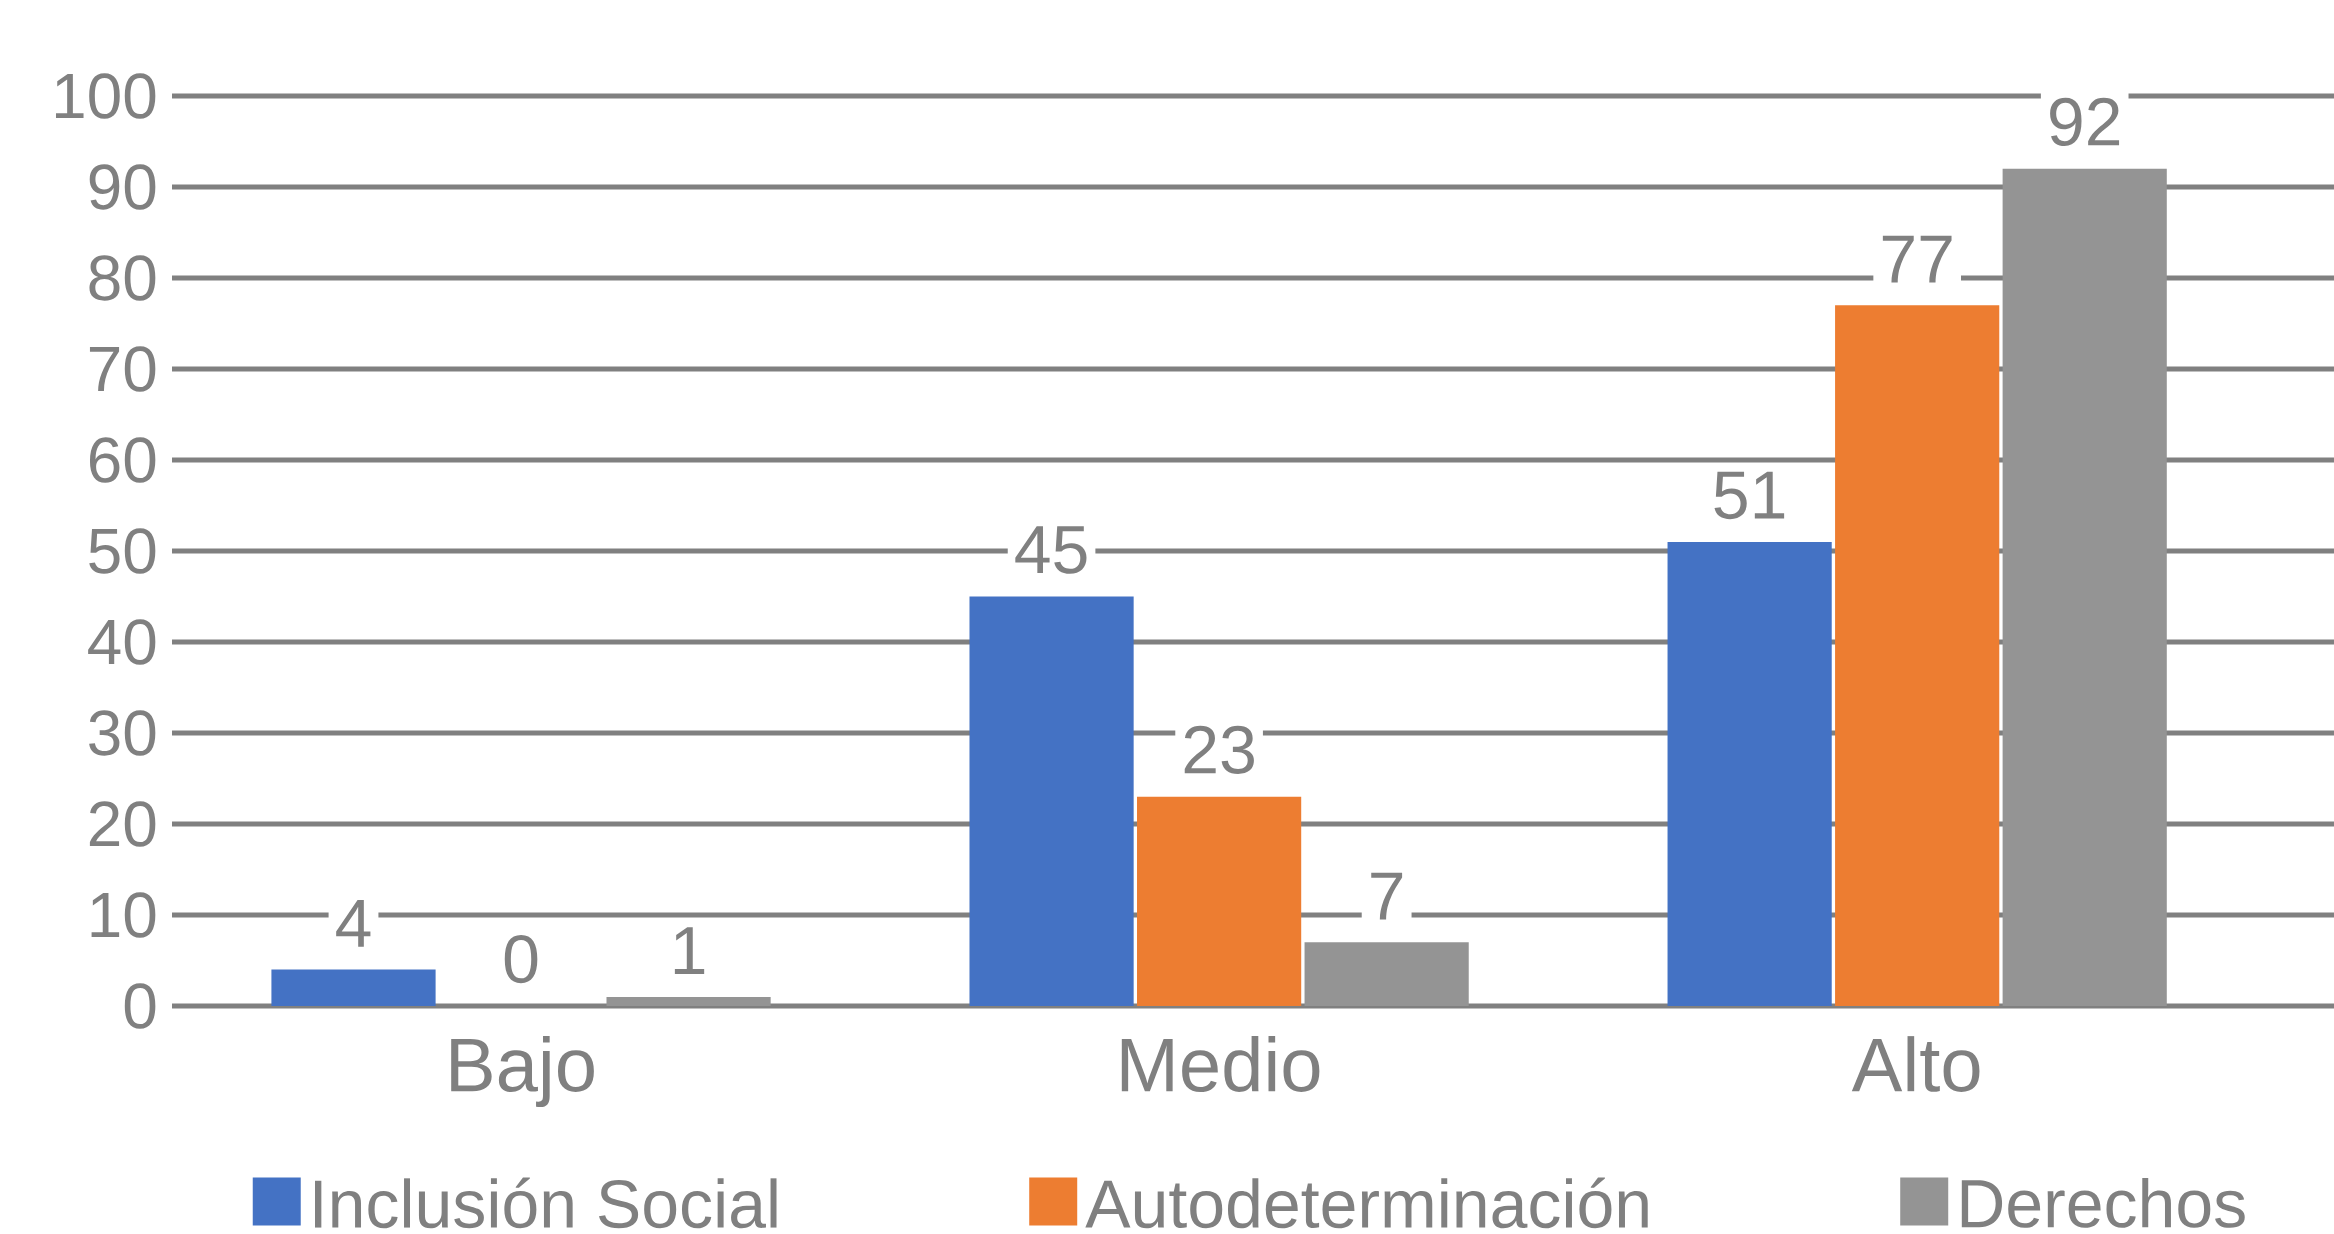 The width and height of the screenshot is (2334, 1234). Describe the element at coordinates (521, 959) in the screenshot. I see `data-label: 0` at that location.